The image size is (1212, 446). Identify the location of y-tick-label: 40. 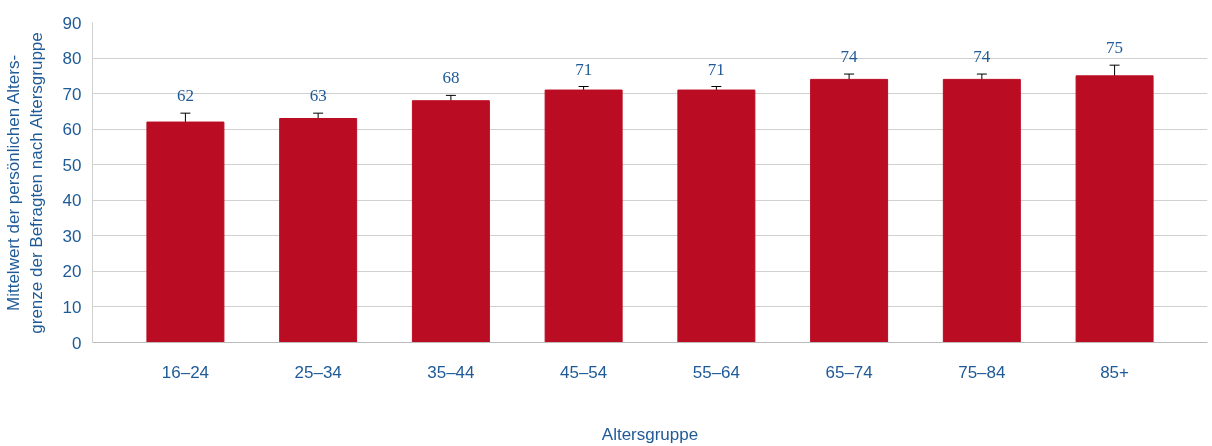
(72, 201).